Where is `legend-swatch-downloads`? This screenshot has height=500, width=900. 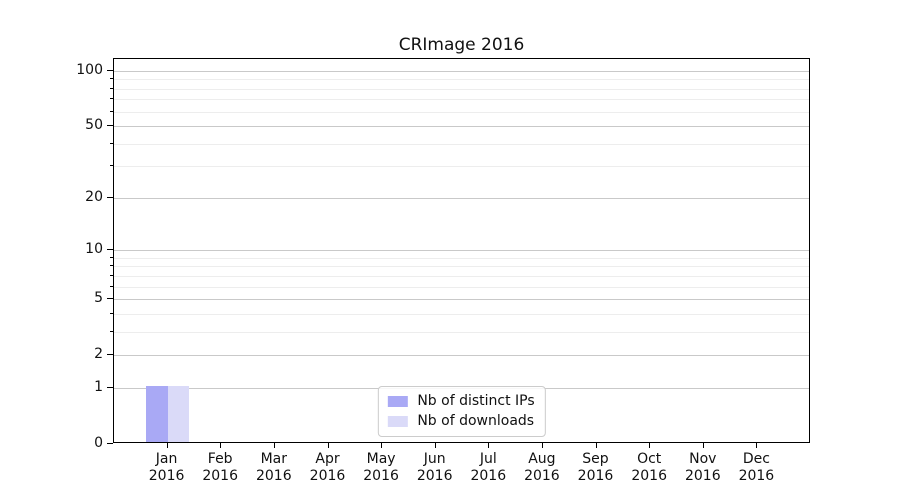 legend-swatch-downloads is located at coordinates (397, 421).